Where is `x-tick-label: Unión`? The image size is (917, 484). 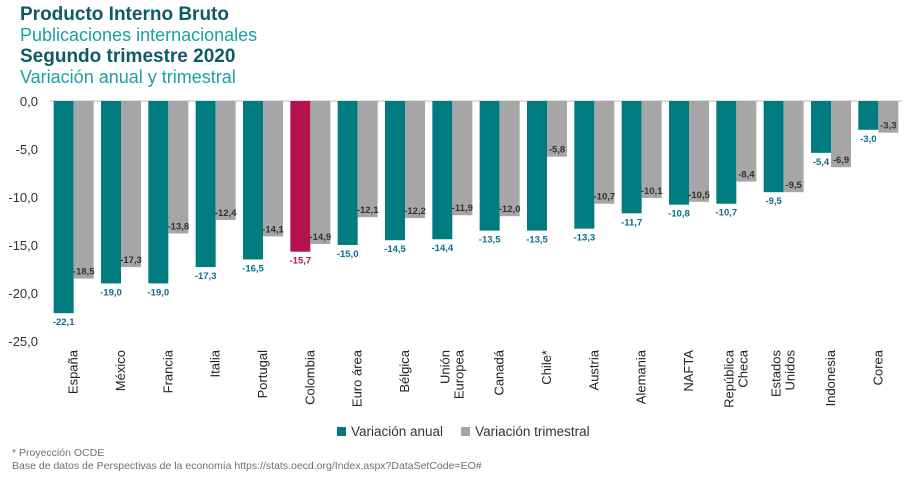 x-tick-label: Unión is located at coordinates (444, 367).